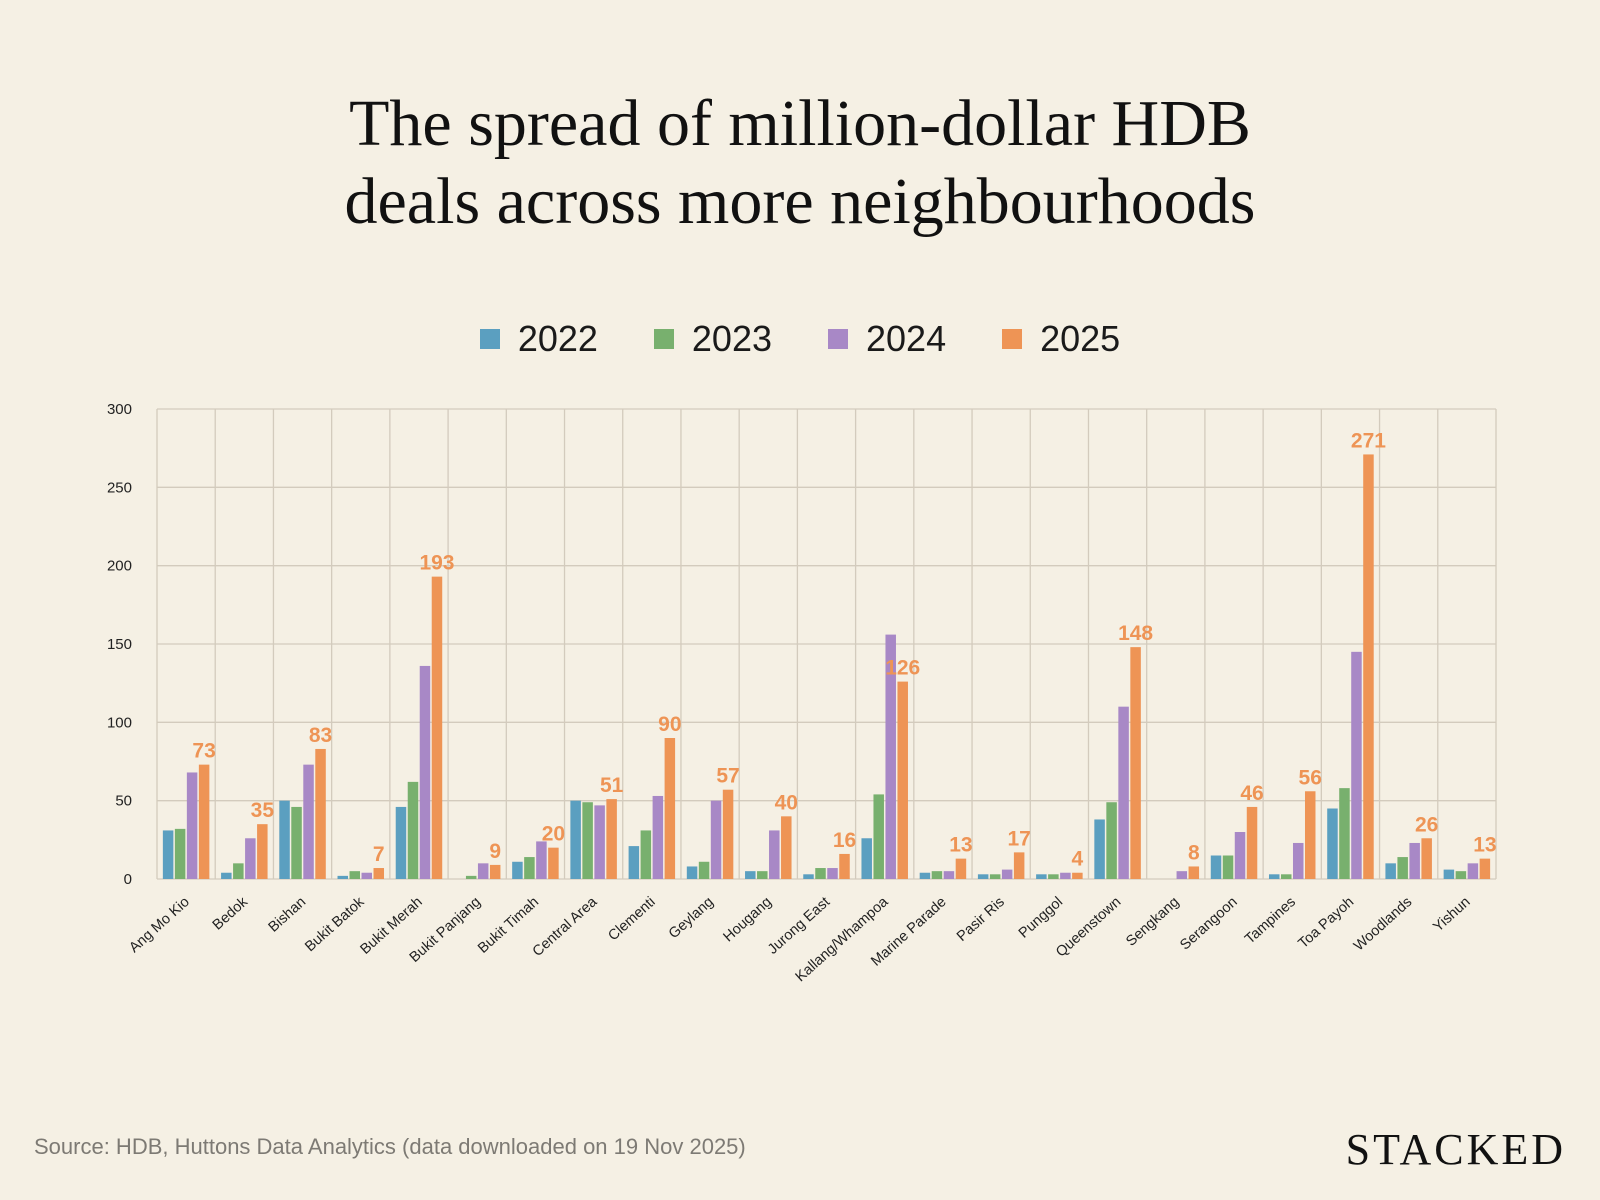  What do you see at coordinates (119, 409) in the screenshot?
I see `y-tick-label: 300` at bounding box center [119, 409].